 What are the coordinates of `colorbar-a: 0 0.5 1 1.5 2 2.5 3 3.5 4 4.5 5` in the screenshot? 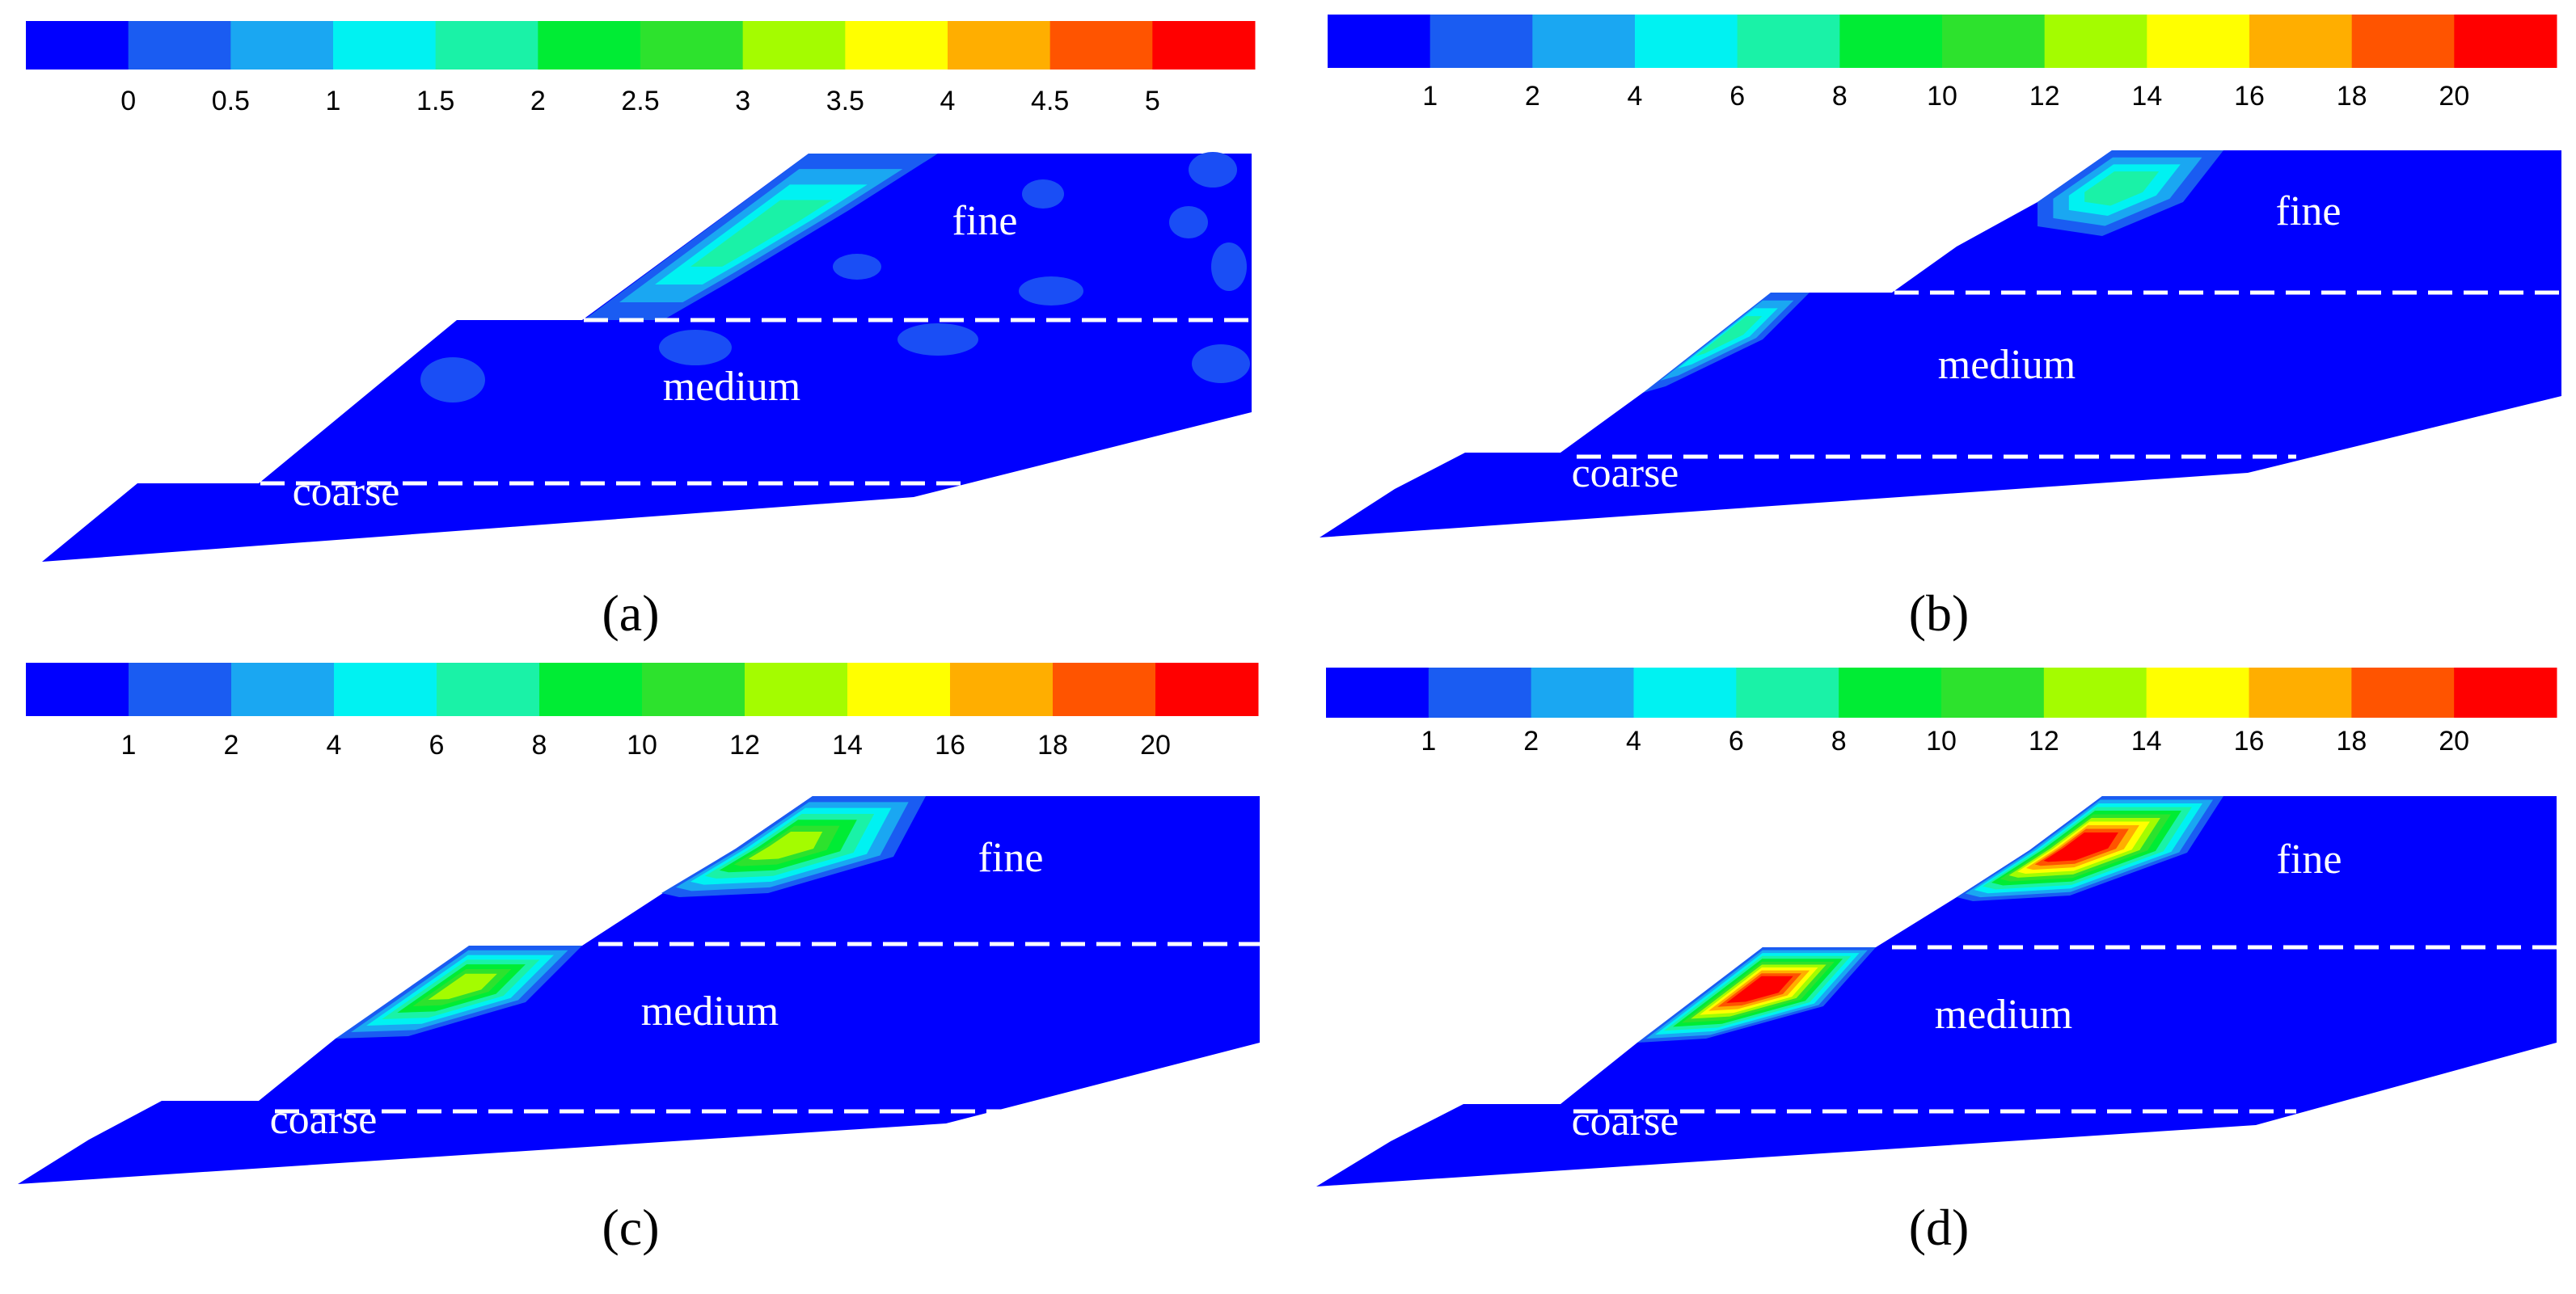 It's located at (641, 68).